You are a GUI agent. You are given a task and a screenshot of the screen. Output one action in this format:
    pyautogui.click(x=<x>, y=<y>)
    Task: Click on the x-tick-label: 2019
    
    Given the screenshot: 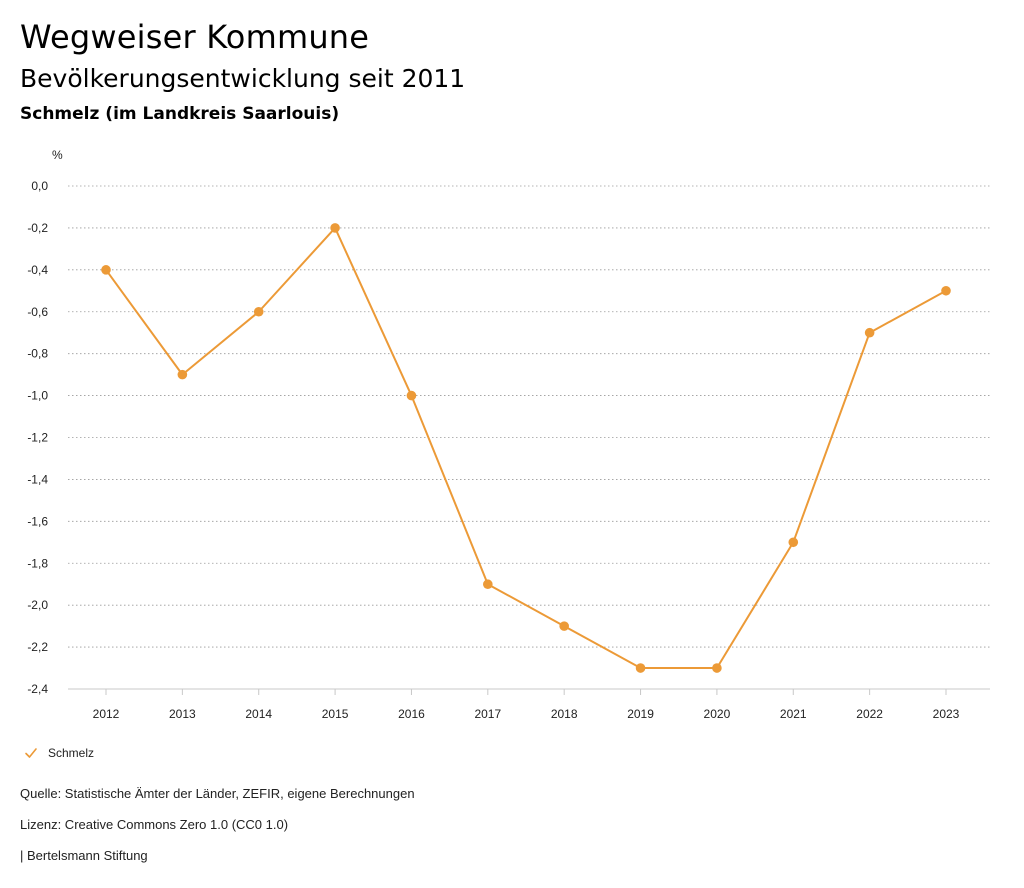 What is the action you would take?
    pyautogui.click(x=640, y=714)
    